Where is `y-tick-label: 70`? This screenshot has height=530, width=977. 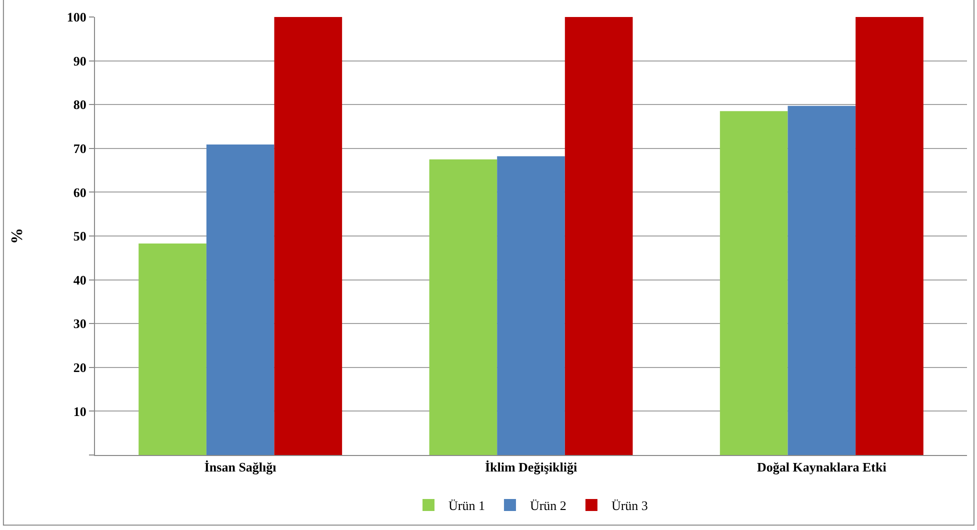
y-tick-label: 70 is located at coordinates (79, 148).